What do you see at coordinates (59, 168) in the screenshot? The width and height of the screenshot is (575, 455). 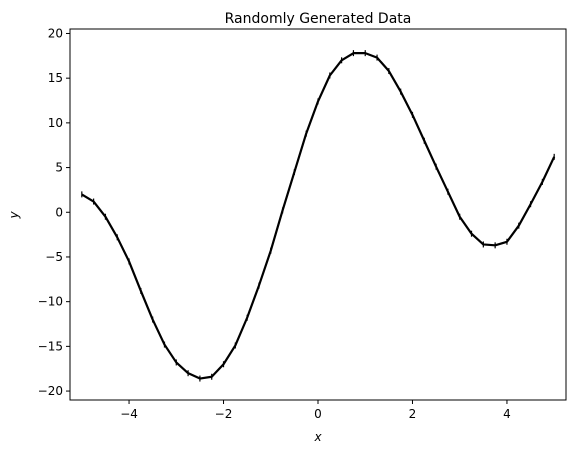 I see `y-tick-label: 5` at bounding box center [59, 168].